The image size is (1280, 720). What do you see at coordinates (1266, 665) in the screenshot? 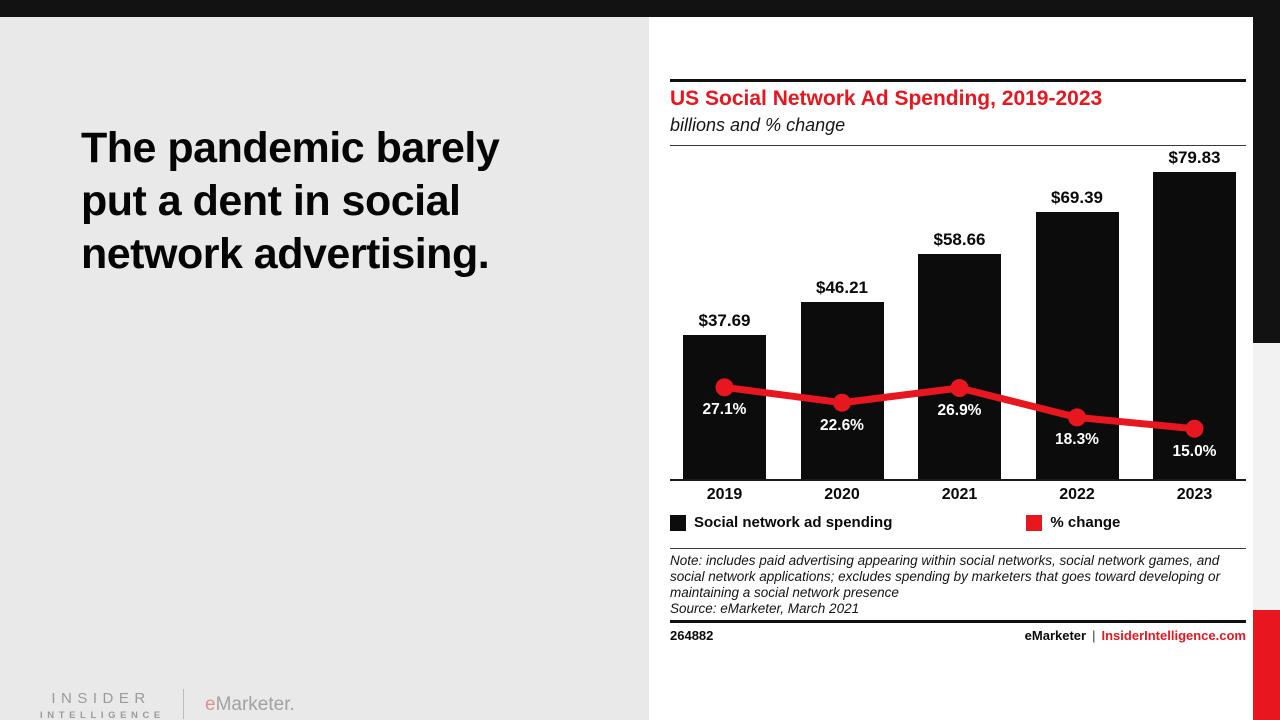
I see `right-edge-red-strip` at bounding box center [1266, 665].